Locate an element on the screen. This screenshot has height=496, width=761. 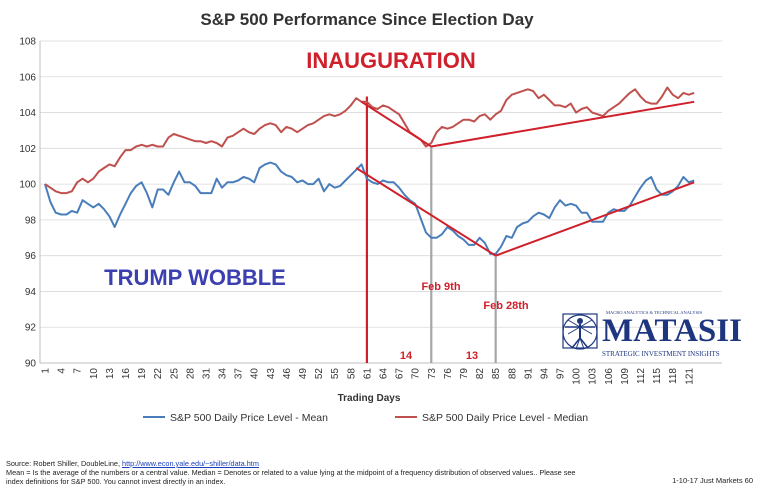
feb9-label: Feb 9th is located at coordinates (440, 287).